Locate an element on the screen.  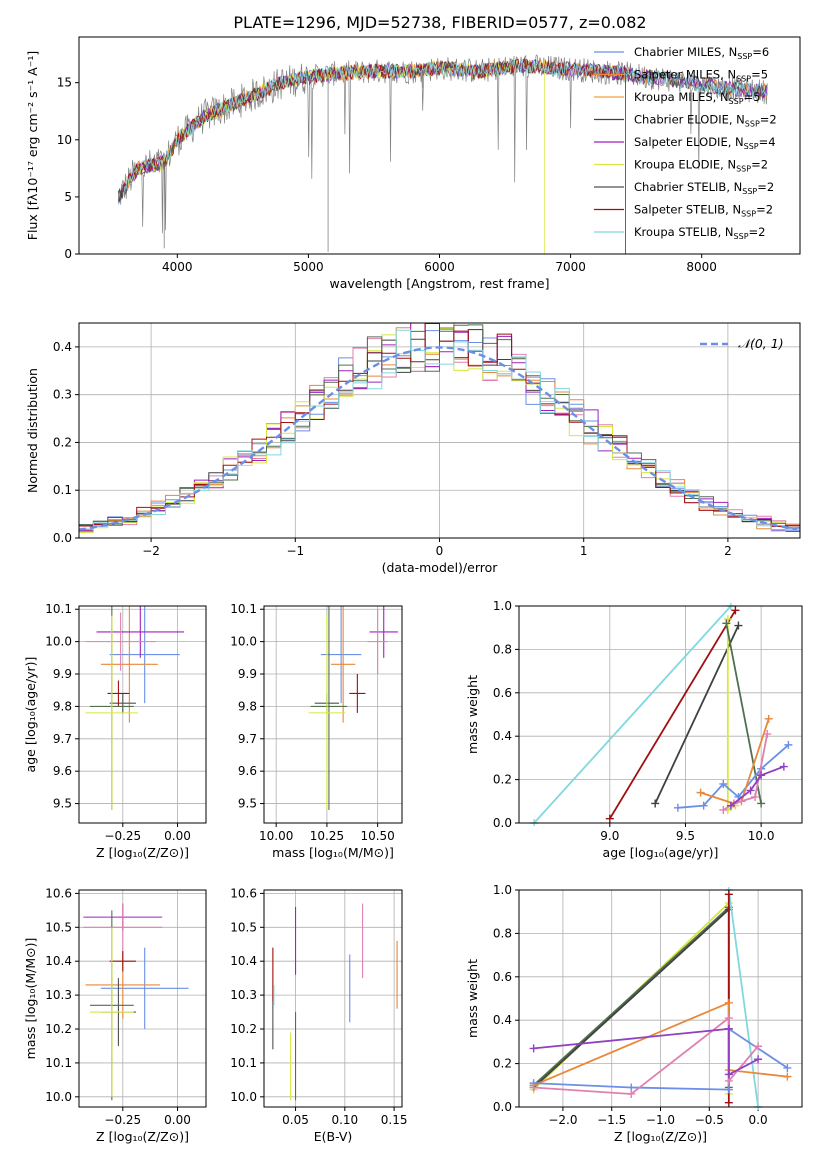
x-tick-label: 10.25 is located at coordinates (327, 836).